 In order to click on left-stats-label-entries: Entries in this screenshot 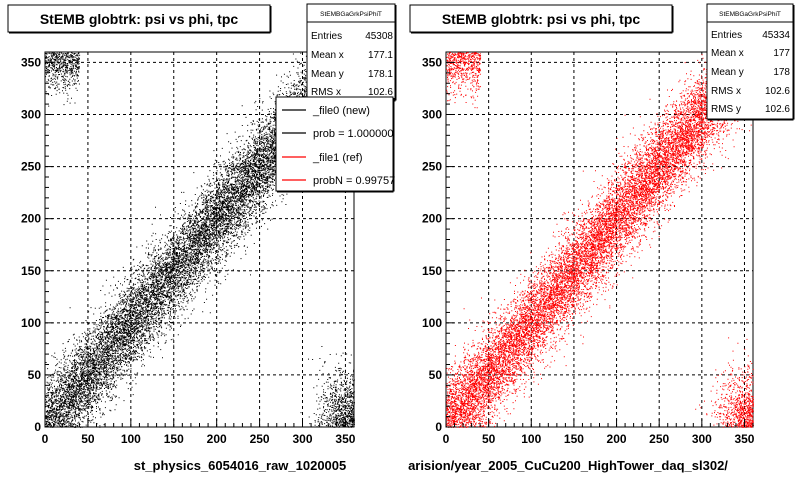, I will do `click(326, 36)`.